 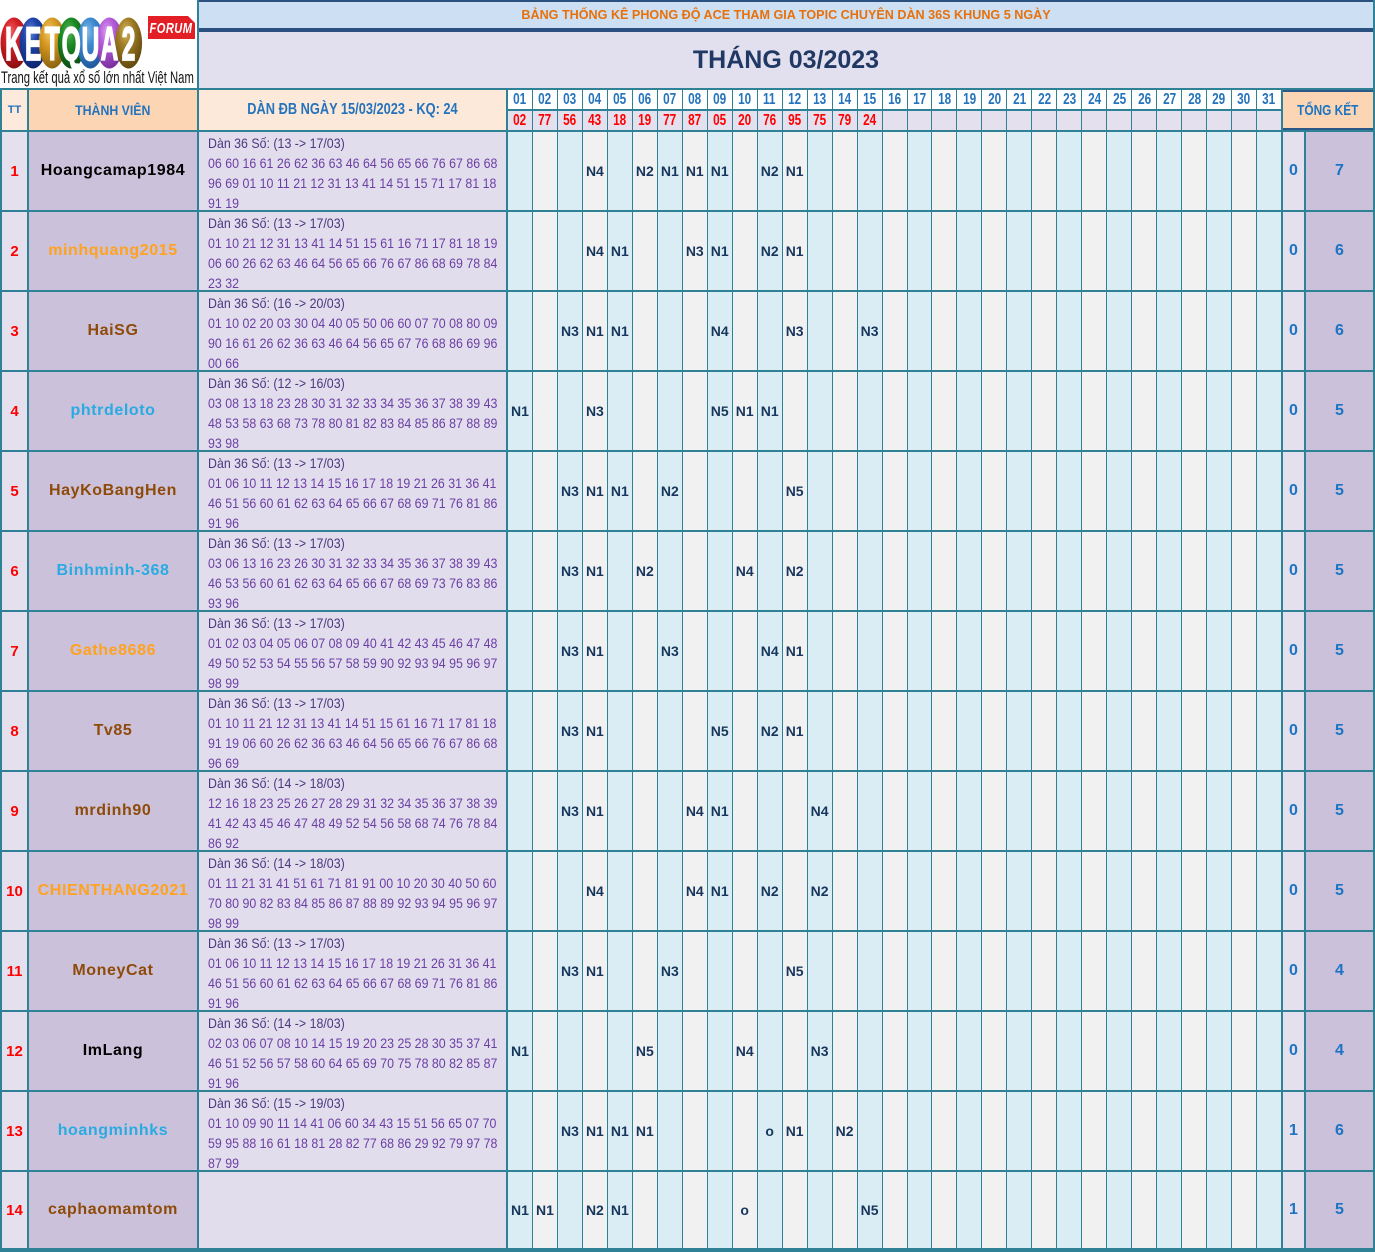 What do you see at coordinates (91, 43) in the screenshot?
I see `svg-text: U` at bounding box center [91, 43].